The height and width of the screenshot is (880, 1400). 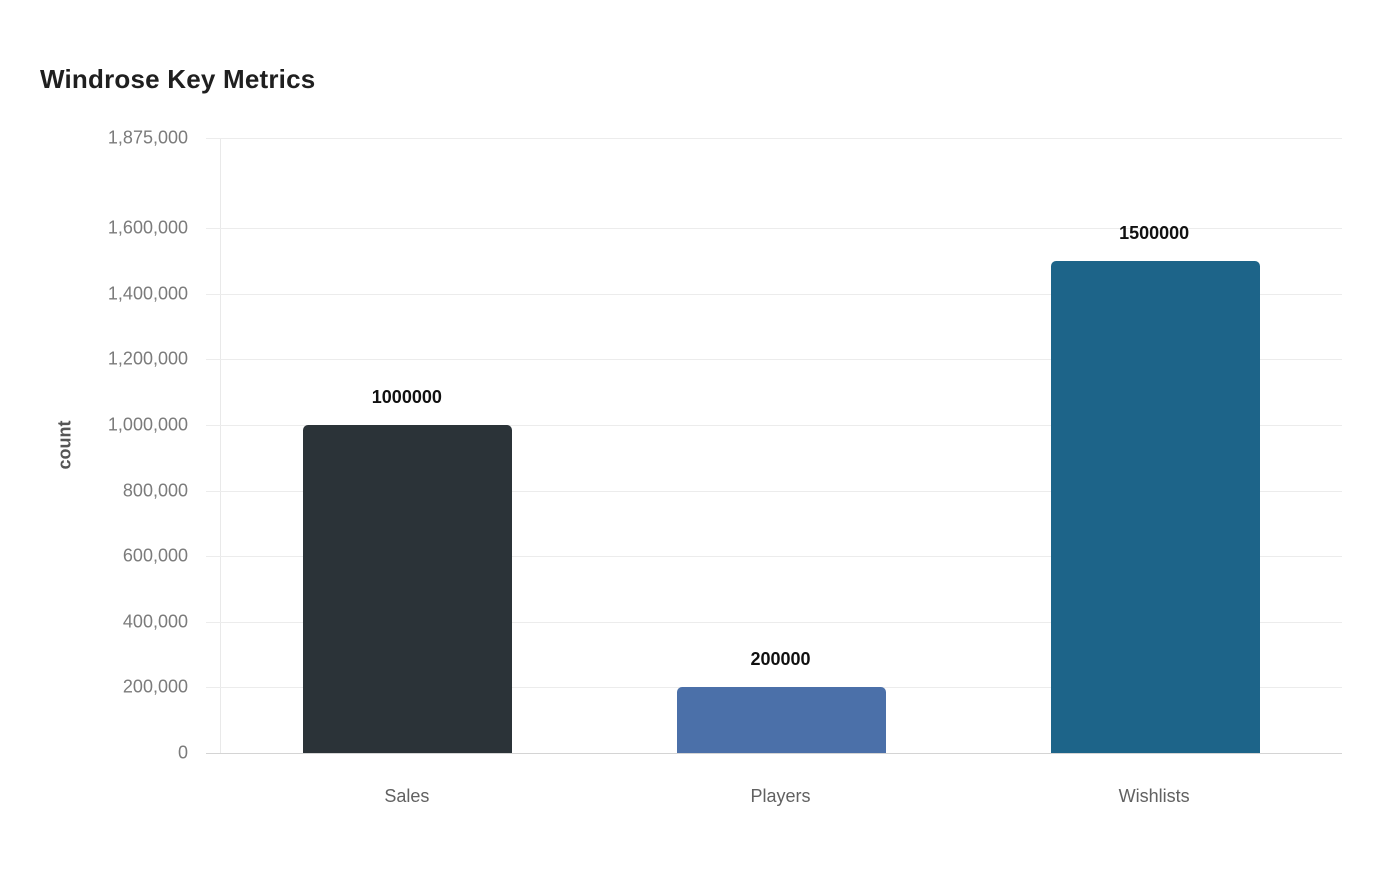 What do you see at coordinates (147, 227) in the screenshot?
I see `y-tick-label: 1,600,000` at bounding box center [147, 227].